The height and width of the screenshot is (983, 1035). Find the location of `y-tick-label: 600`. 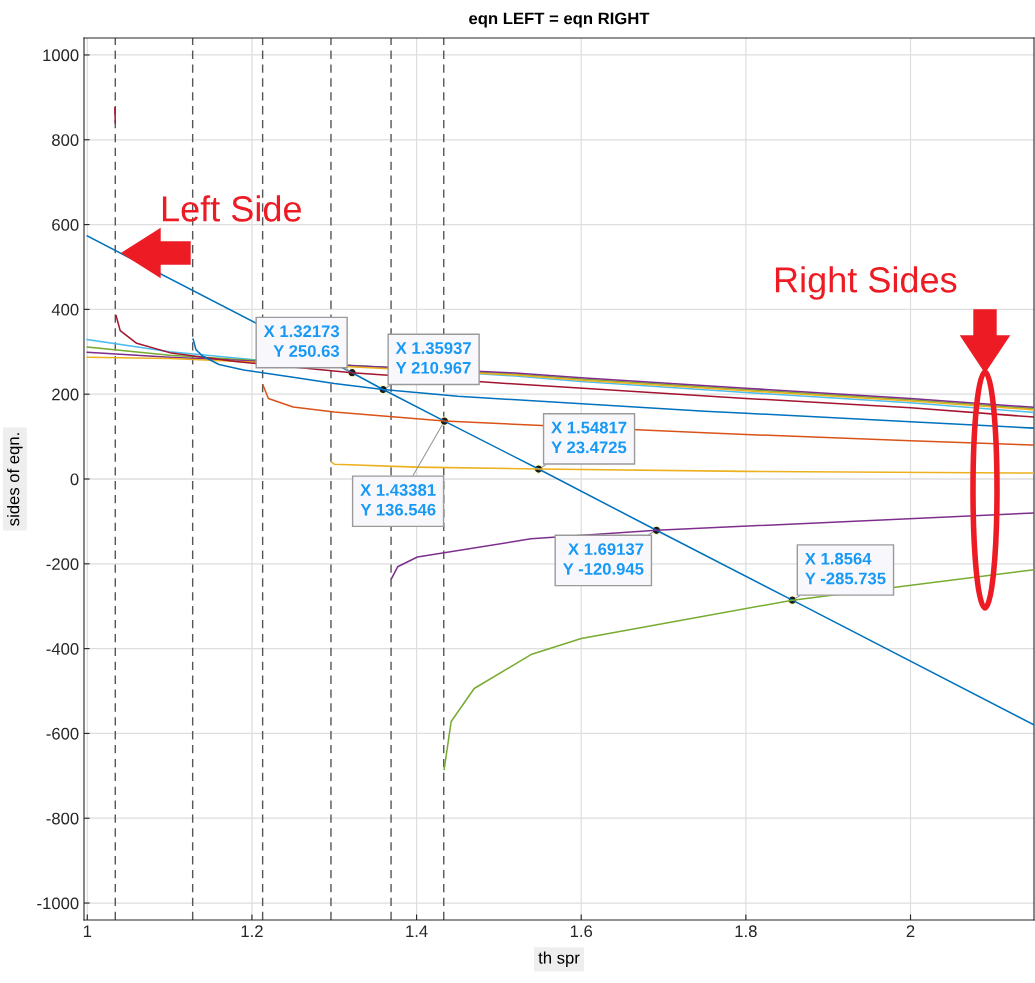

y-tick-label: 600 is located at coordinates (65, 224).